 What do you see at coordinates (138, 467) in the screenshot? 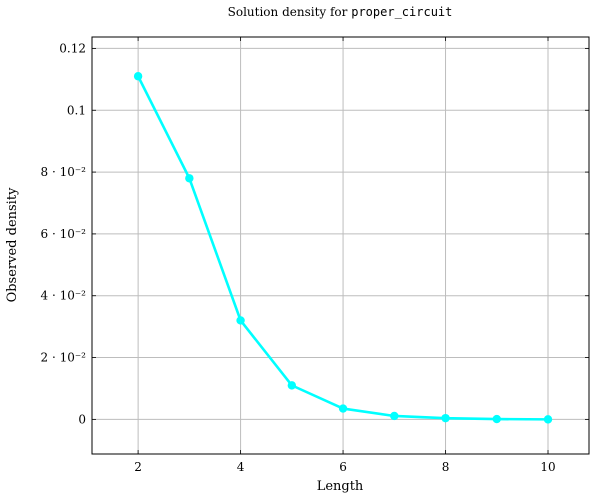
I see `x-tick-label: 2` at bounding box center [138, 467].